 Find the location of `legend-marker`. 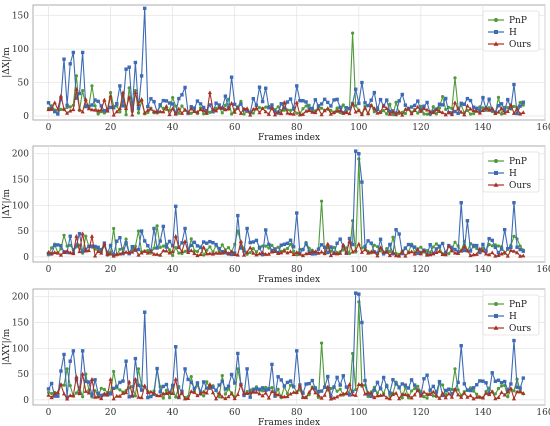

legend-marker is located at coordinates (496, 184).